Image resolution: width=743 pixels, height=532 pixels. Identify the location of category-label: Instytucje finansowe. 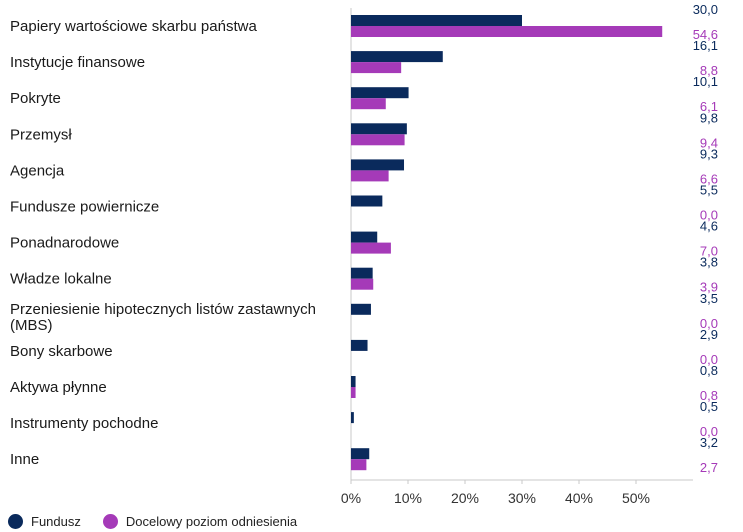
(77, 62).